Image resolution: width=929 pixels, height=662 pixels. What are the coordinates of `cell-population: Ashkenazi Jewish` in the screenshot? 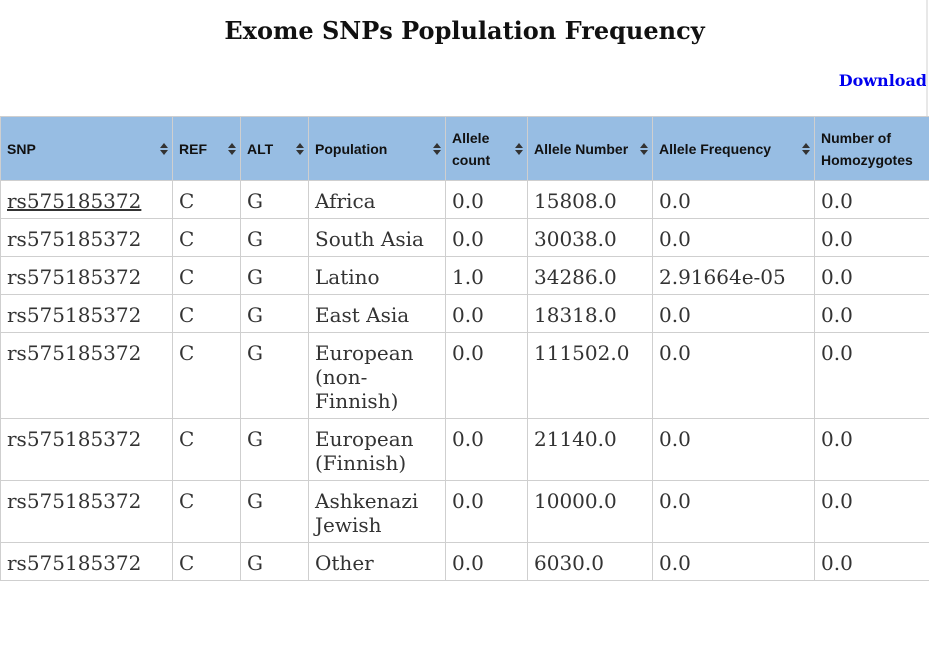 It's located at (377, 511).